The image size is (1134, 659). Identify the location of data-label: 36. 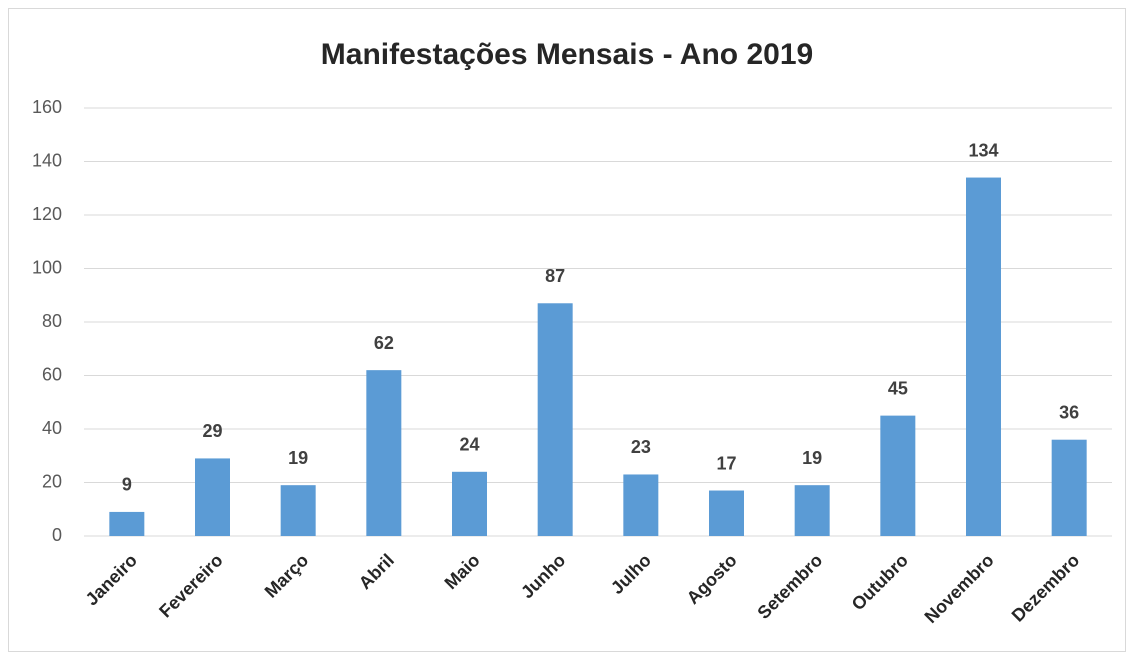
(1069, 412).